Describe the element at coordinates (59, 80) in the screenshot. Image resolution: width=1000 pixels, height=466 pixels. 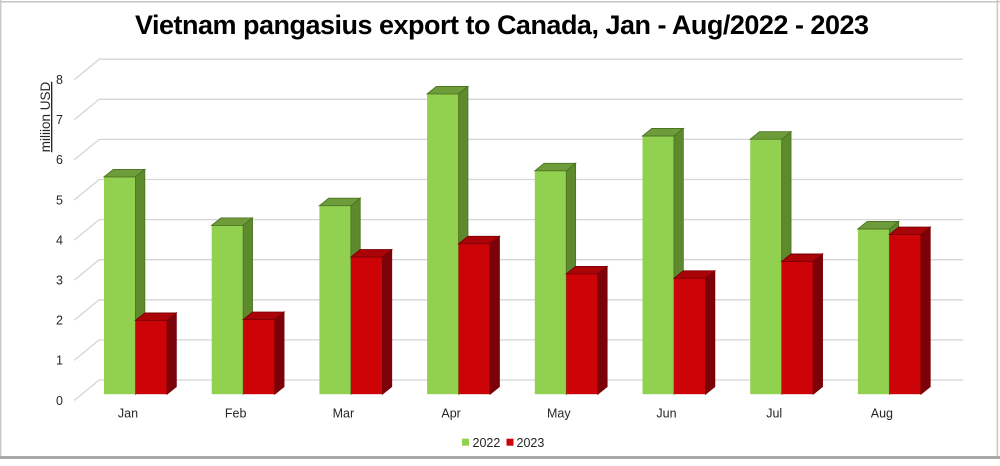
I see `svg-text: 8` at that location.